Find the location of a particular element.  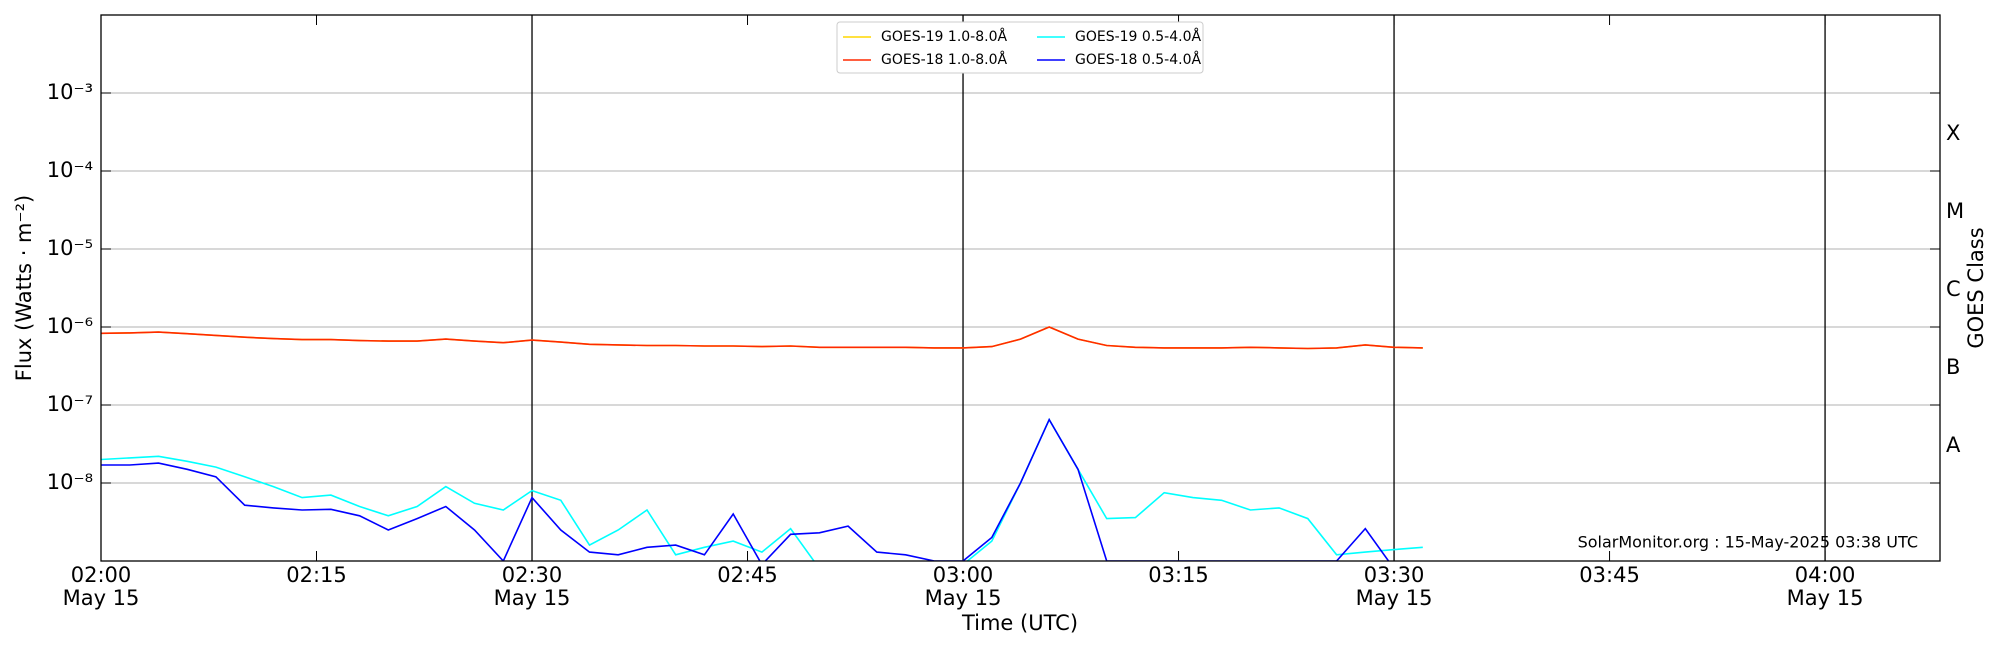

x-tick-label: 02:30 is located at coordinates (532, 575).